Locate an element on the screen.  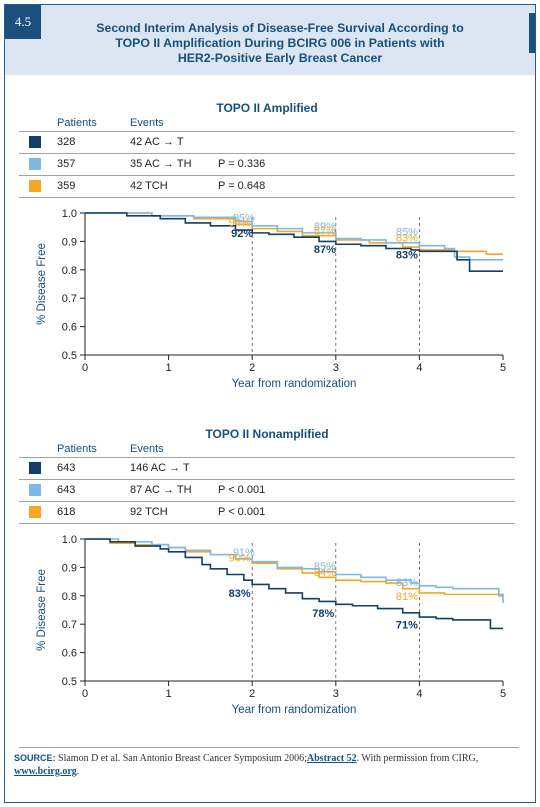
p-value: P = 0.336 is located at coordinates (242, 164).